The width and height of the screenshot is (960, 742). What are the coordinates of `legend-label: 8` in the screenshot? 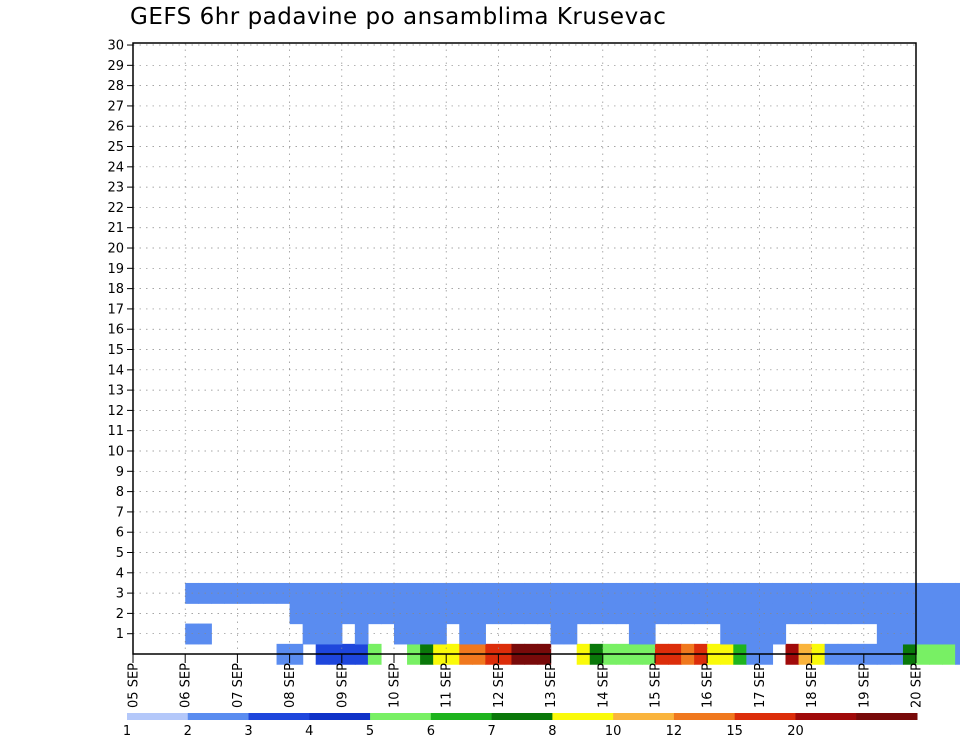 It's located at (552, 731).